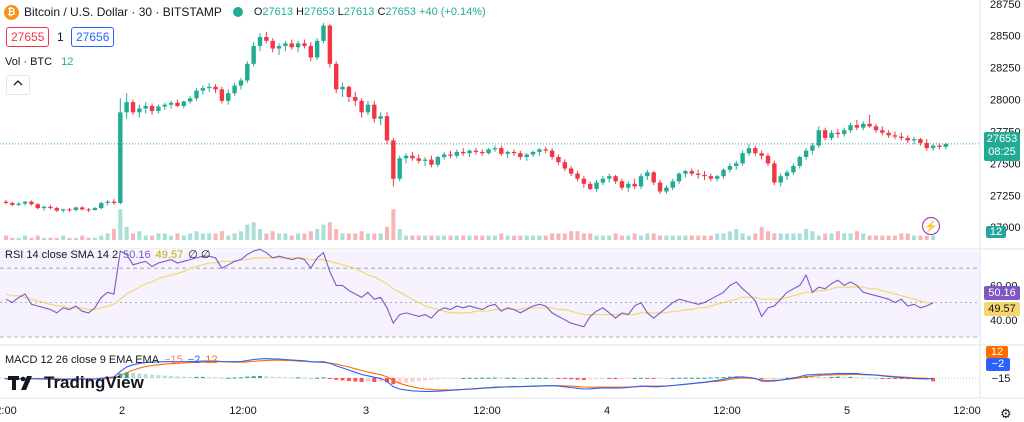  Describe the element at coordinates (111, 360) in the screenshot. I see `macd-legend: MACD 12 26 close 9 EMA EMA −15 −2 12` at that location.